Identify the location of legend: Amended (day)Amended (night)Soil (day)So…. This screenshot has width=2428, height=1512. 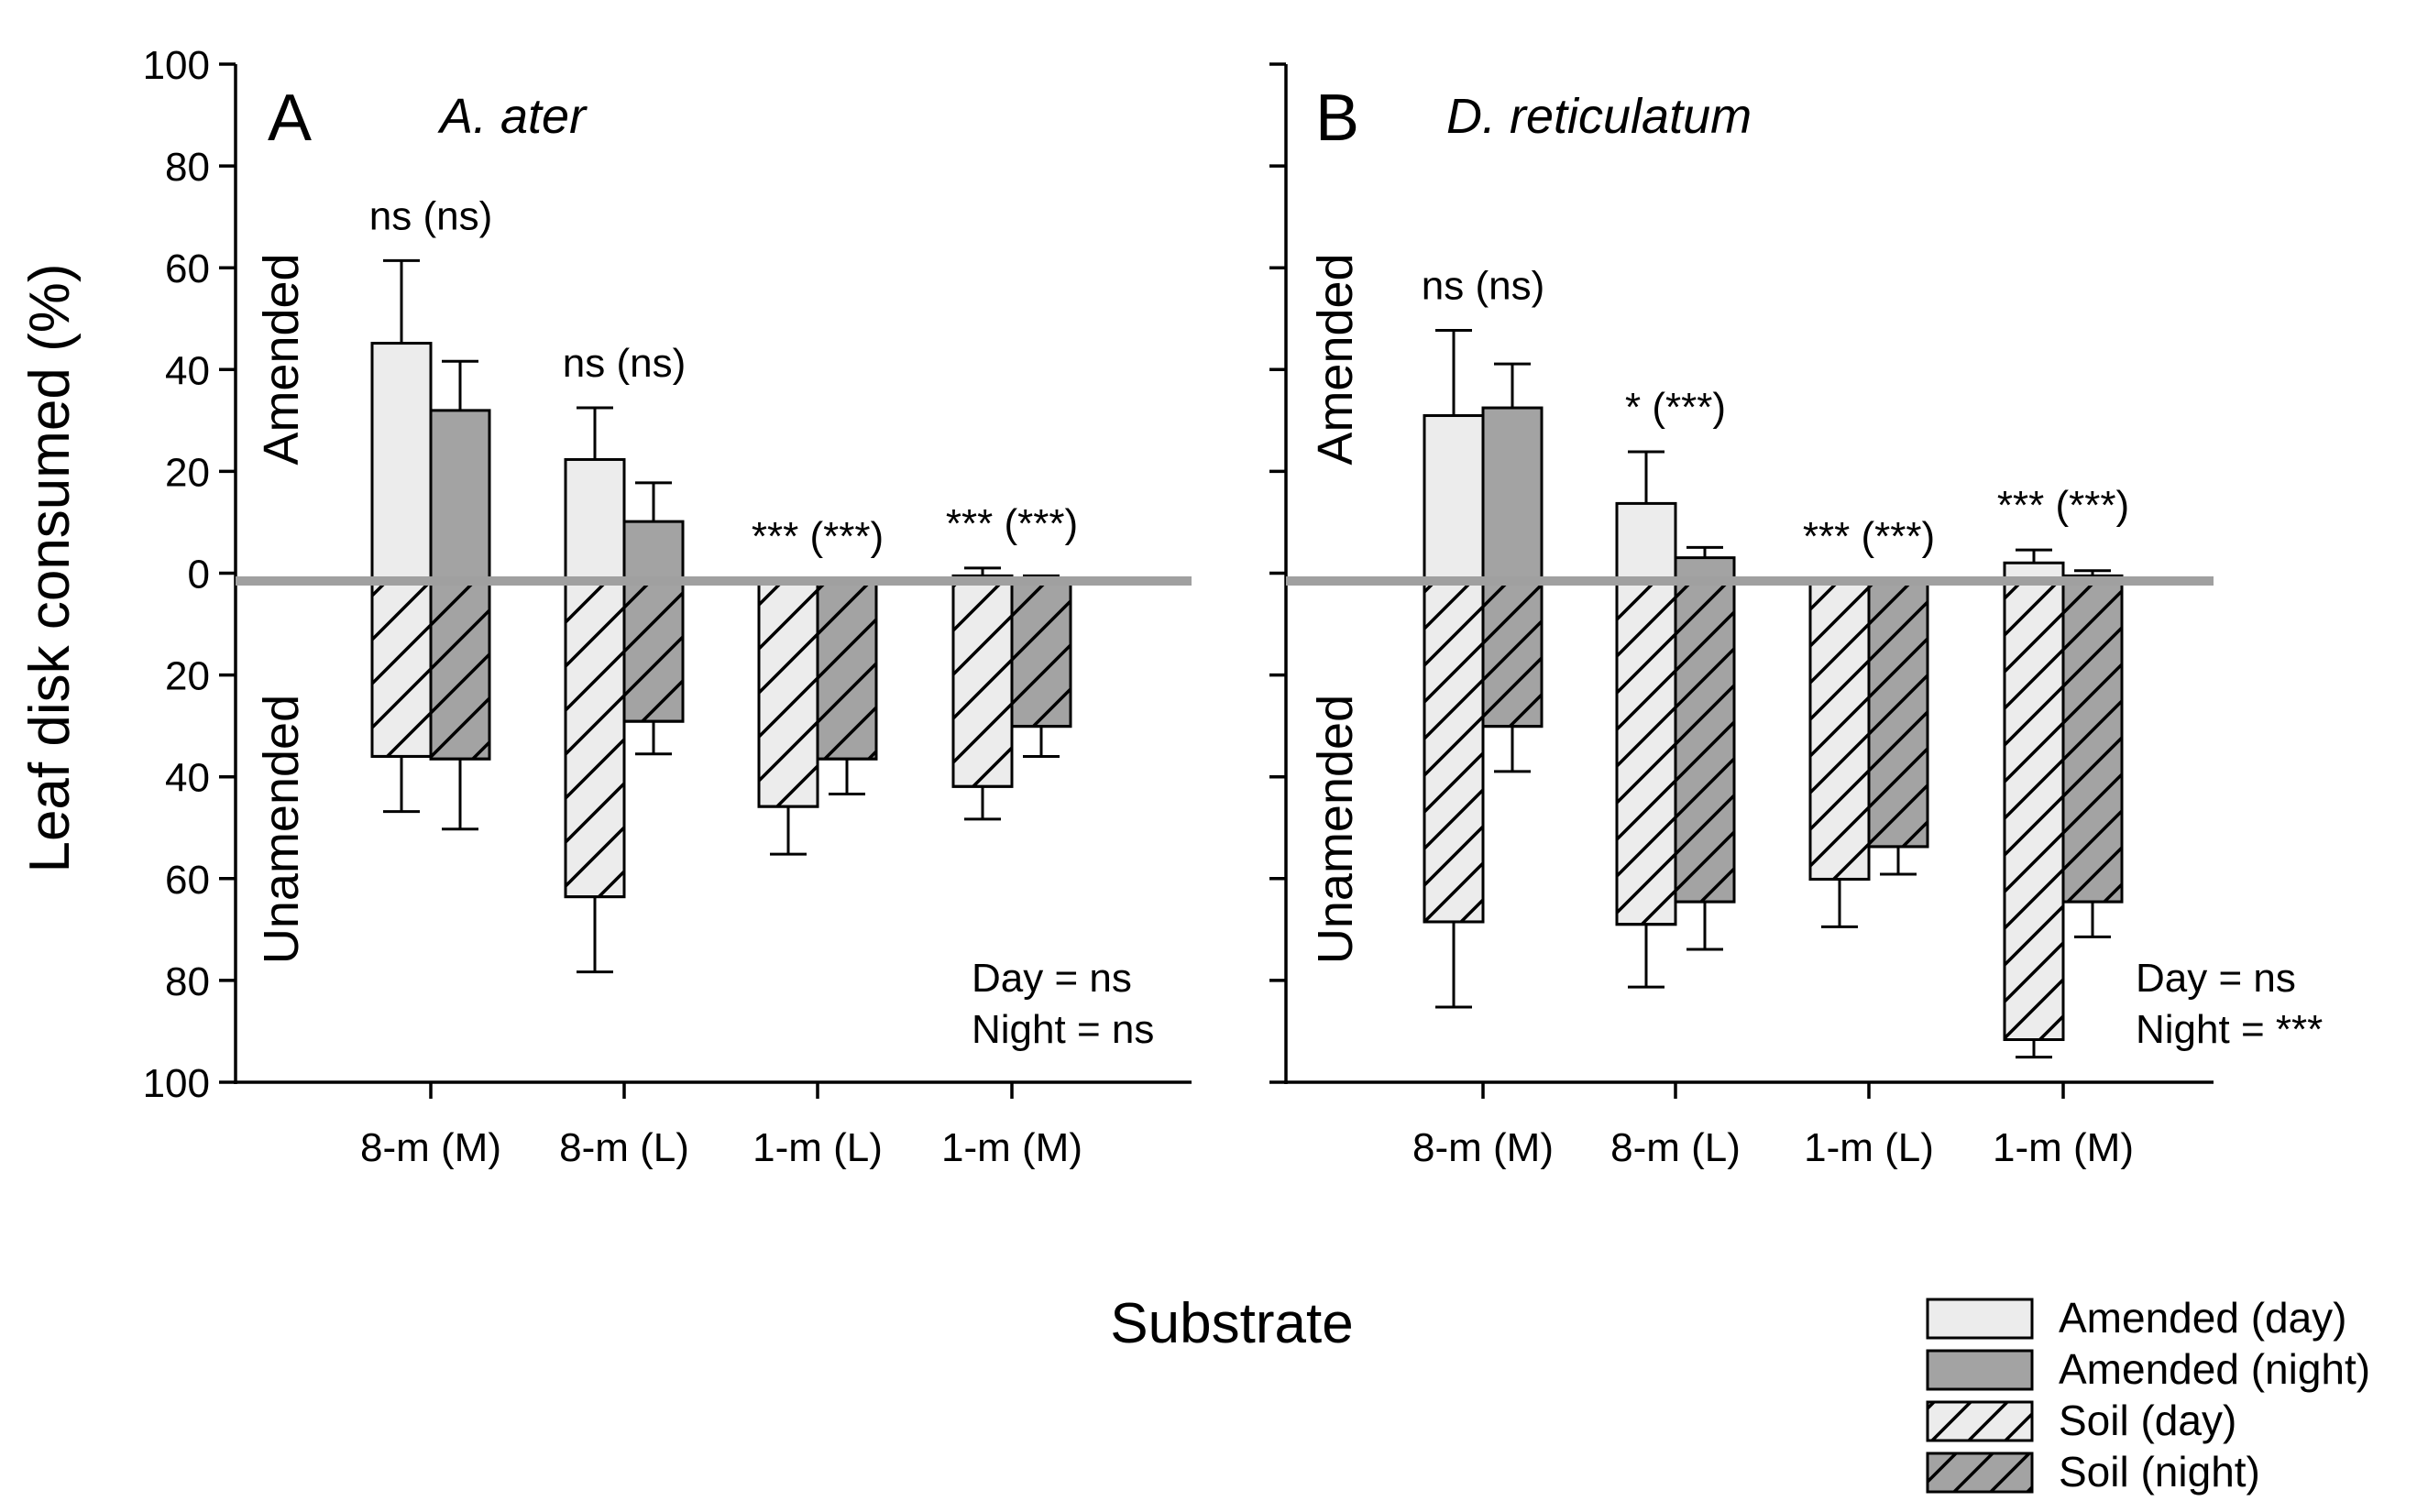
(2148, 1395).